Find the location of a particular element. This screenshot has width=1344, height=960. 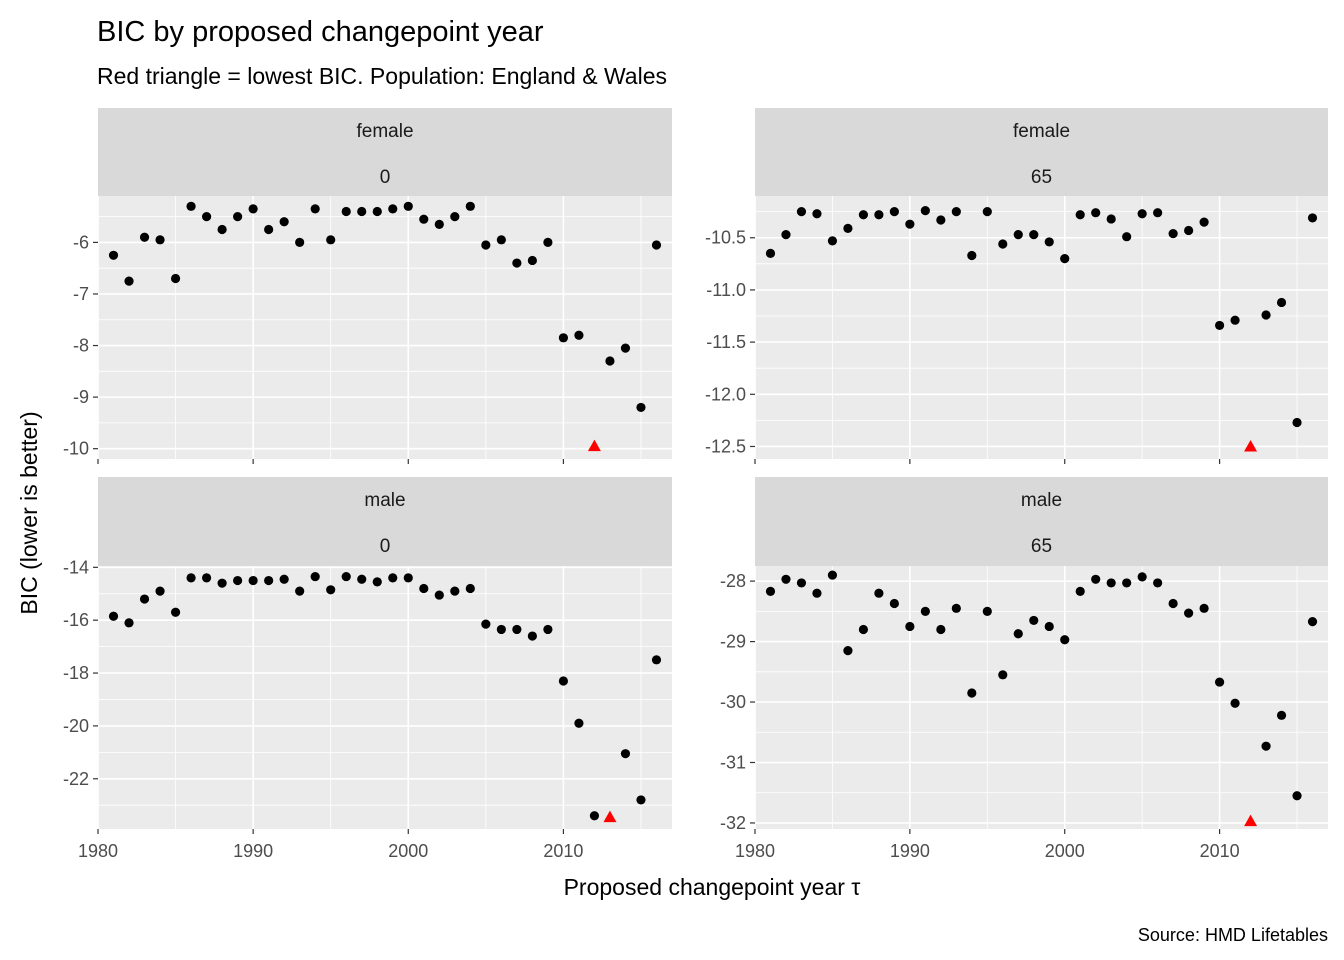

y-tick-label: -22 is located at coordinates (76, 779).